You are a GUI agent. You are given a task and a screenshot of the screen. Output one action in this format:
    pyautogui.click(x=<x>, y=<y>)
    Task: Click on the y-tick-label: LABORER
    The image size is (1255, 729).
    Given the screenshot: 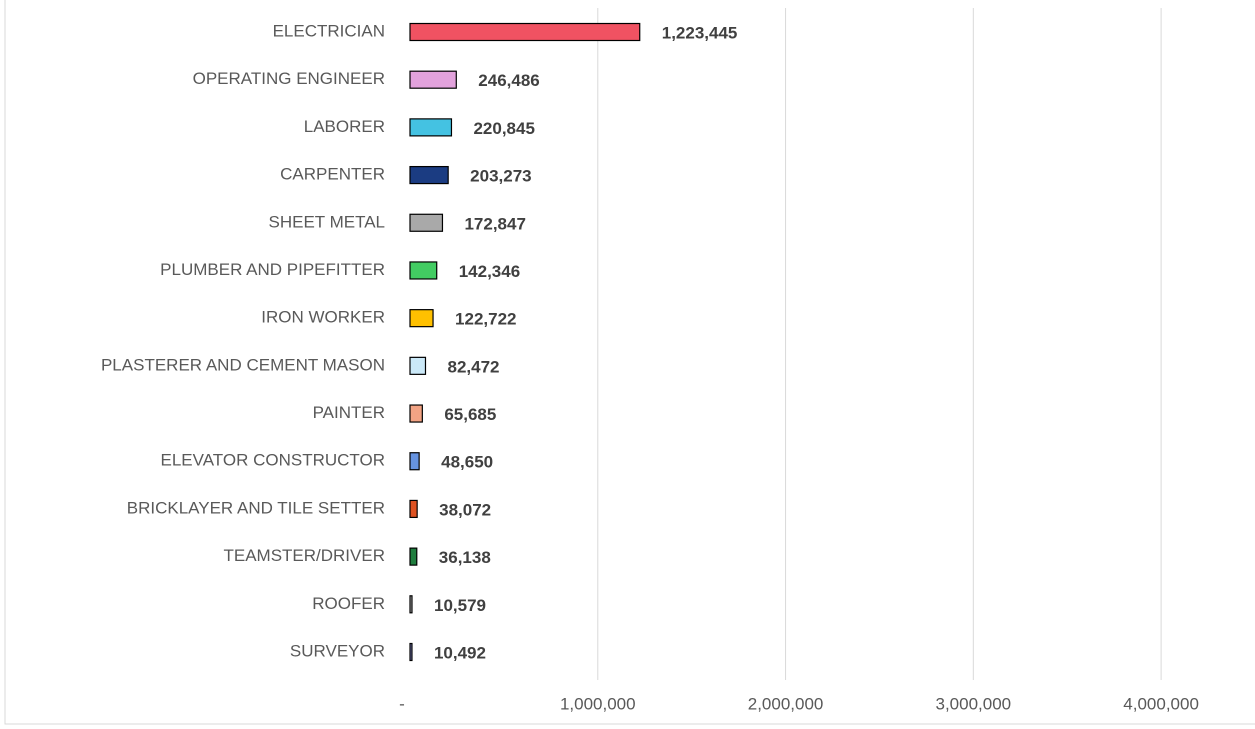 What is the action you would take?
    pyautogui.click(x=344, y=126)
    